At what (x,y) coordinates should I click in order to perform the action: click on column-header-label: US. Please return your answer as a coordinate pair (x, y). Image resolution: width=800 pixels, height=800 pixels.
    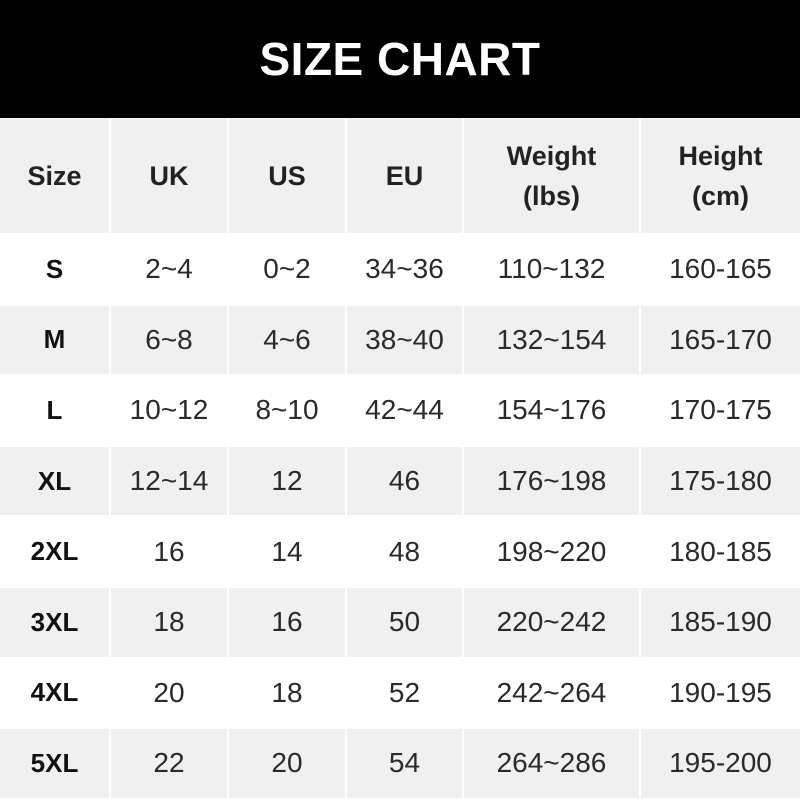
    Looking at the image, I should click on (287, 175).